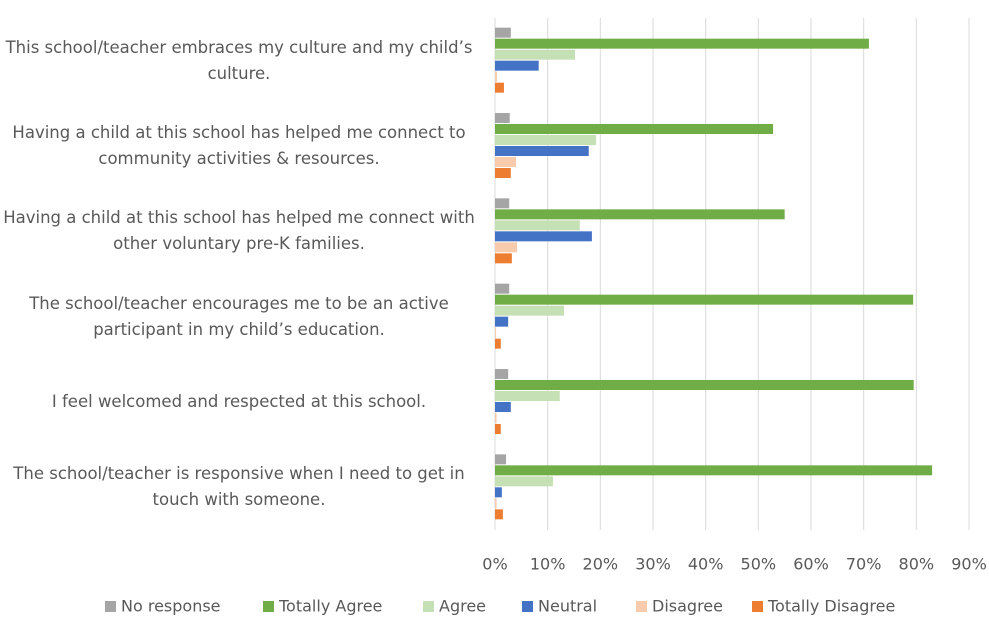 This screenshot has width=989, height=617. Describe the element at coordinates (330, 606) in the screenshot. I see `legend-label: Totally Agree` at that location.